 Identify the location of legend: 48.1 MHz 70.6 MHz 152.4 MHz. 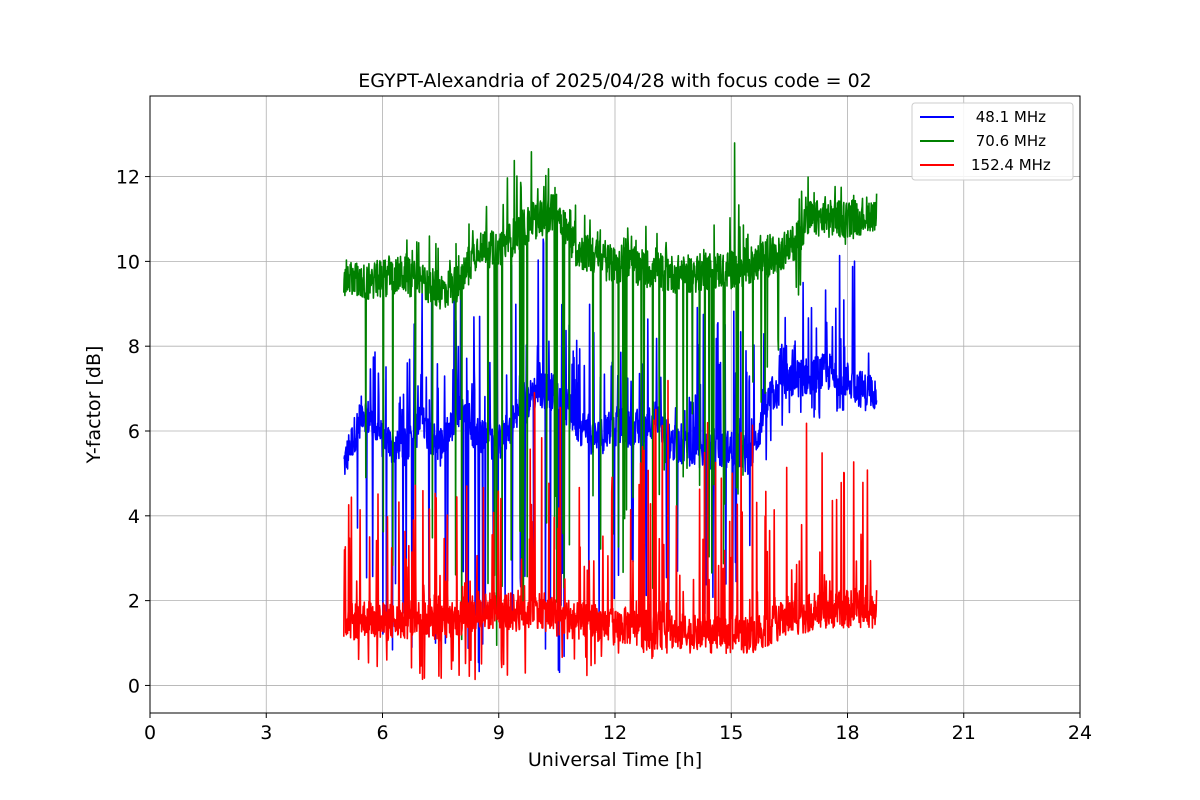
(992, 141).